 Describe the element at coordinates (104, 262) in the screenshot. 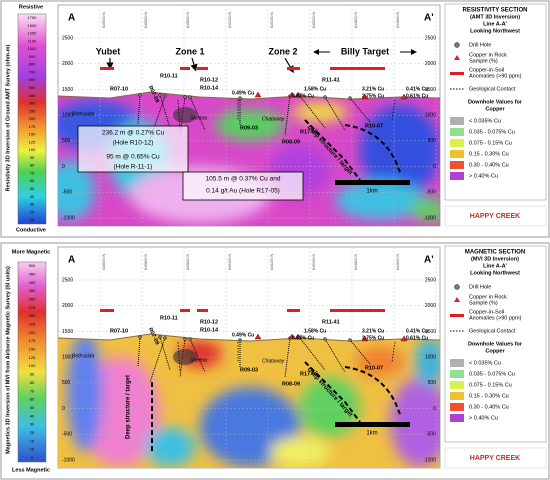

I see `easting-label: 646000 N` at that location.